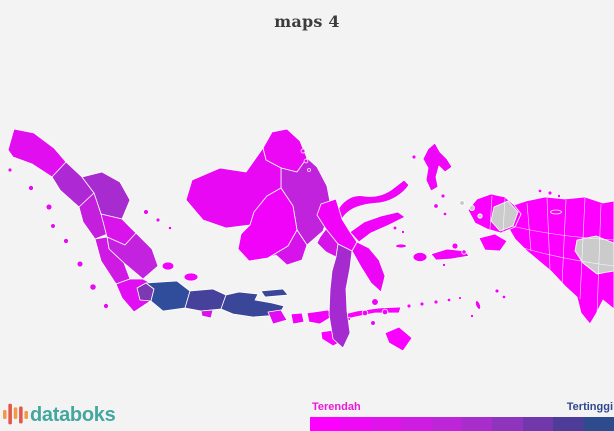 This screenshot has width=614, height=431. Describe the element at coordinates (274, 293) in the screenshot. I see `region-madura` at that location.